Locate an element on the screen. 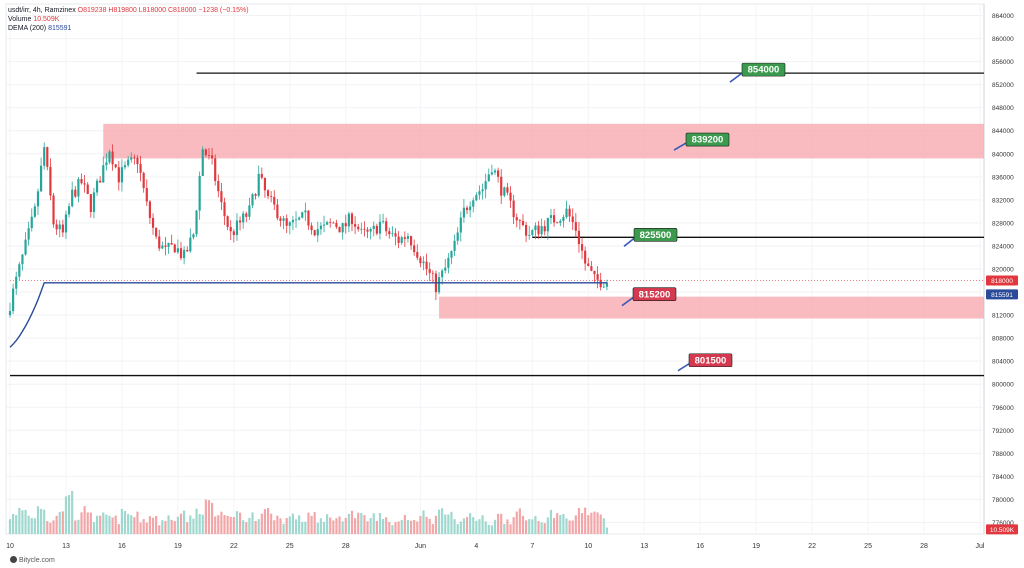  y-tick-label: 852000 is located at coordinates (1003, 85).